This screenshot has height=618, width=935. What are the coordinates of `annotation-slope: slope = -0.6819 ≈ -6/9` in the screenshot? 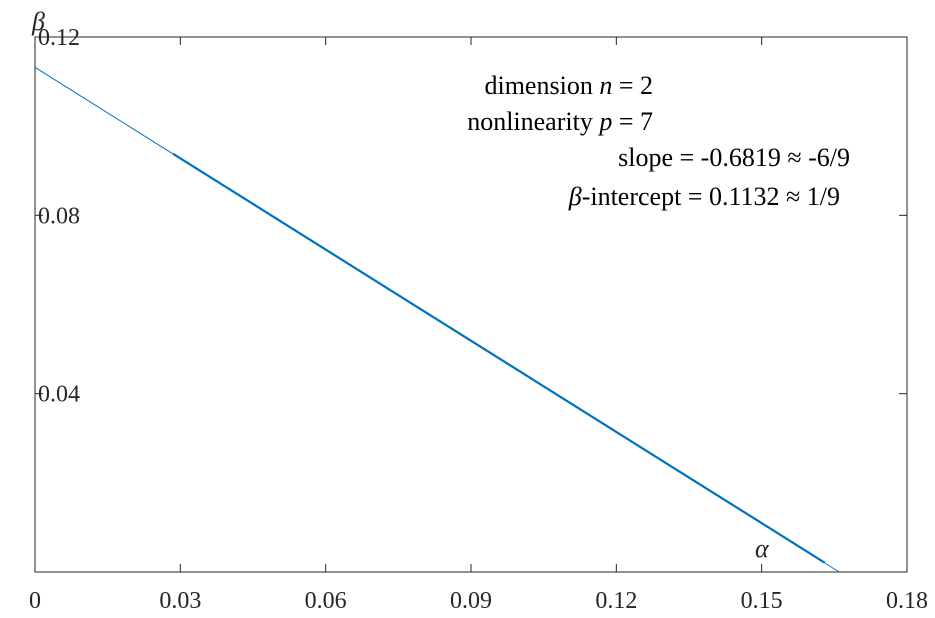 It's located at (734, 157).